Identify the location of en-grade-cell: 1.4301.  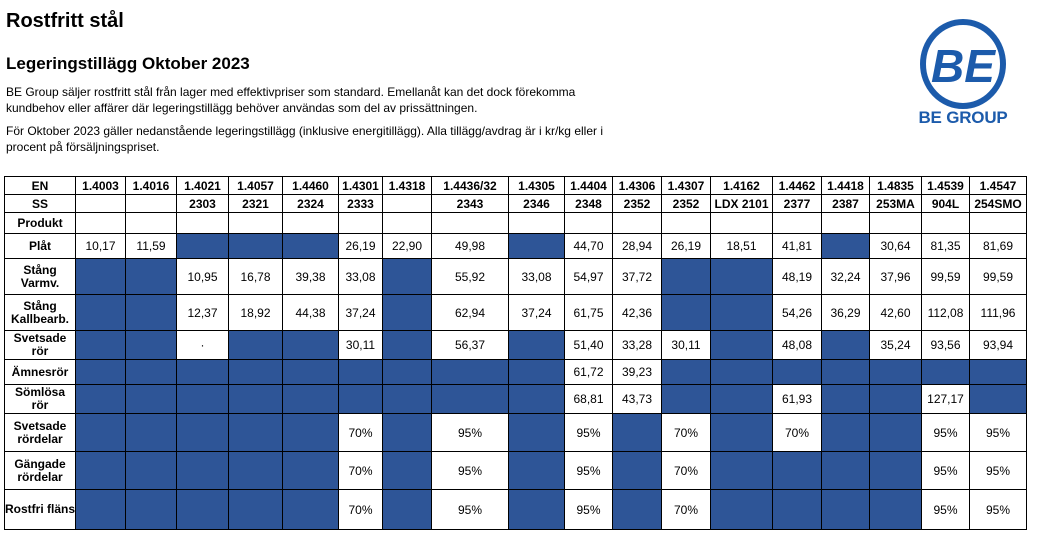
(360, 185).